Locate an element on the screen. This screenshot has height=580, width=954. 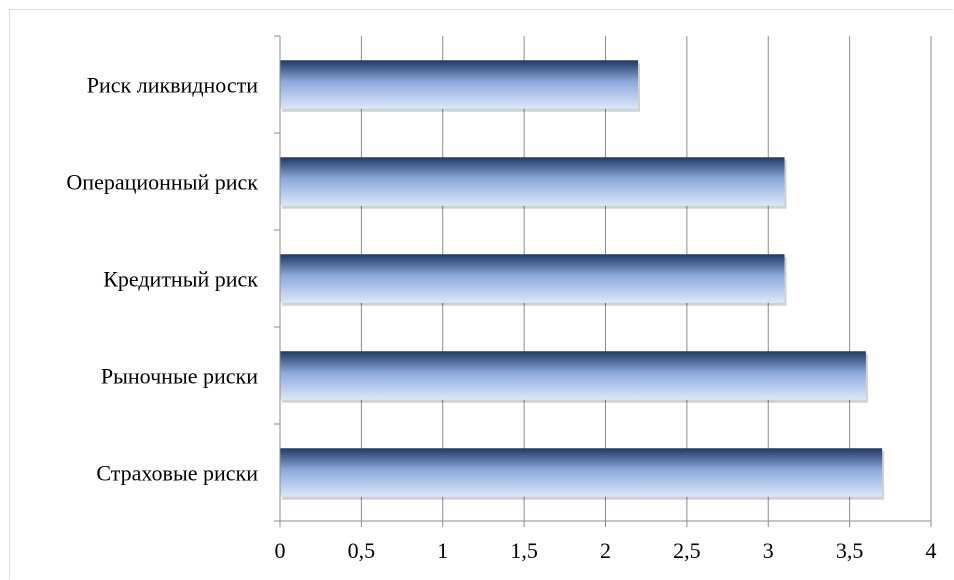
category-label-4: Страховые риски is located at coordinates (177, 473).